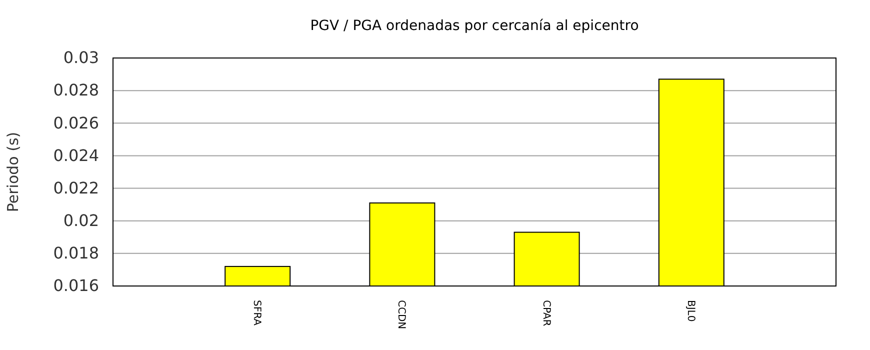 This screenshot has width=870, height=350. I want to click on x-tick-label: SFRA, so click(256, 313).